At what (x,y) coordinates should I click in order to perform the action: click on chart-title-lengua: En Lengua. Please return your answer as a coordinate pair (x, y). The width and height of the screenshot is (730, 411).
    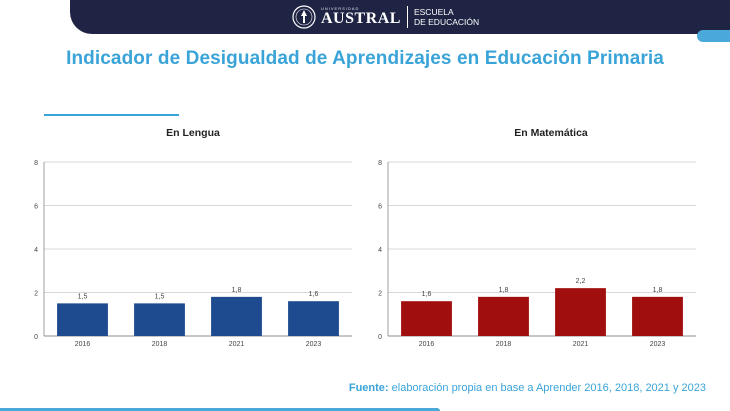
    Looking at the image, I should click on (193, 133).